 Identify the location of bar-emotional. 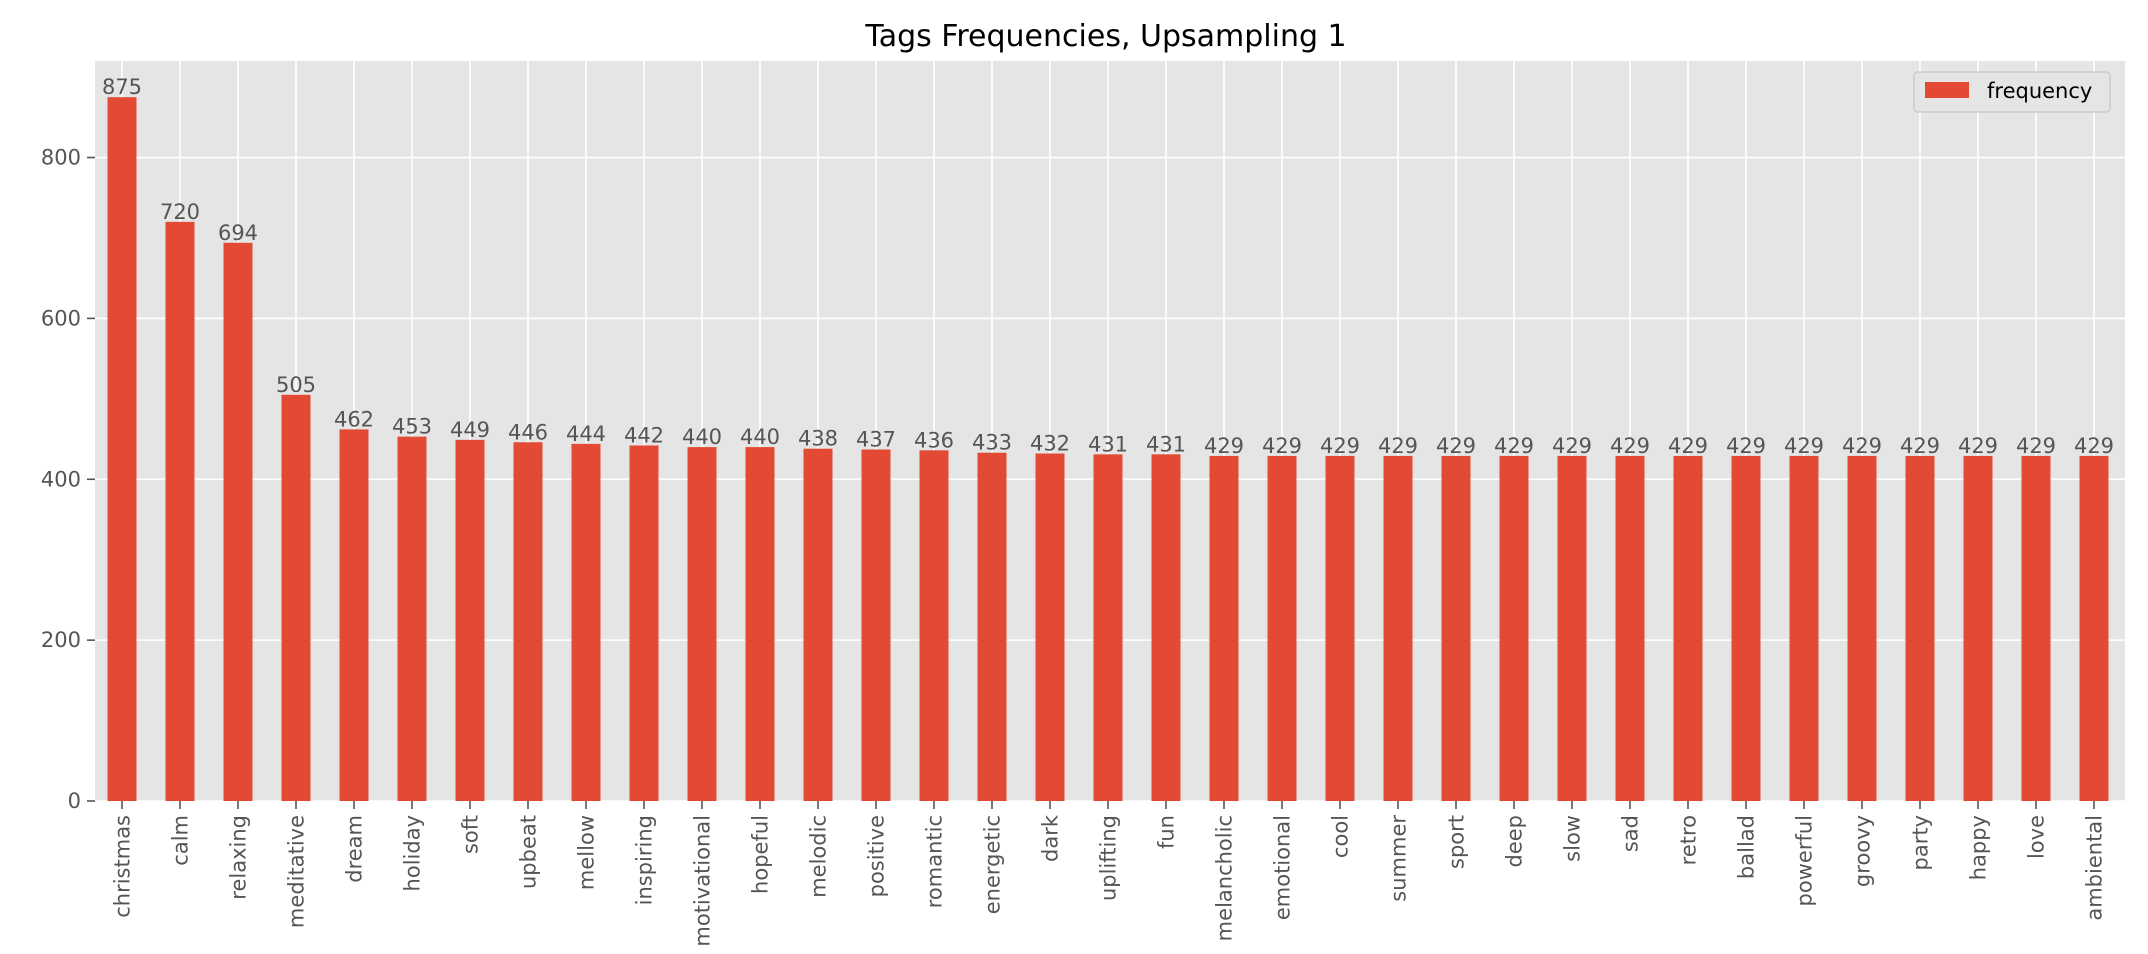
(1282, 628).